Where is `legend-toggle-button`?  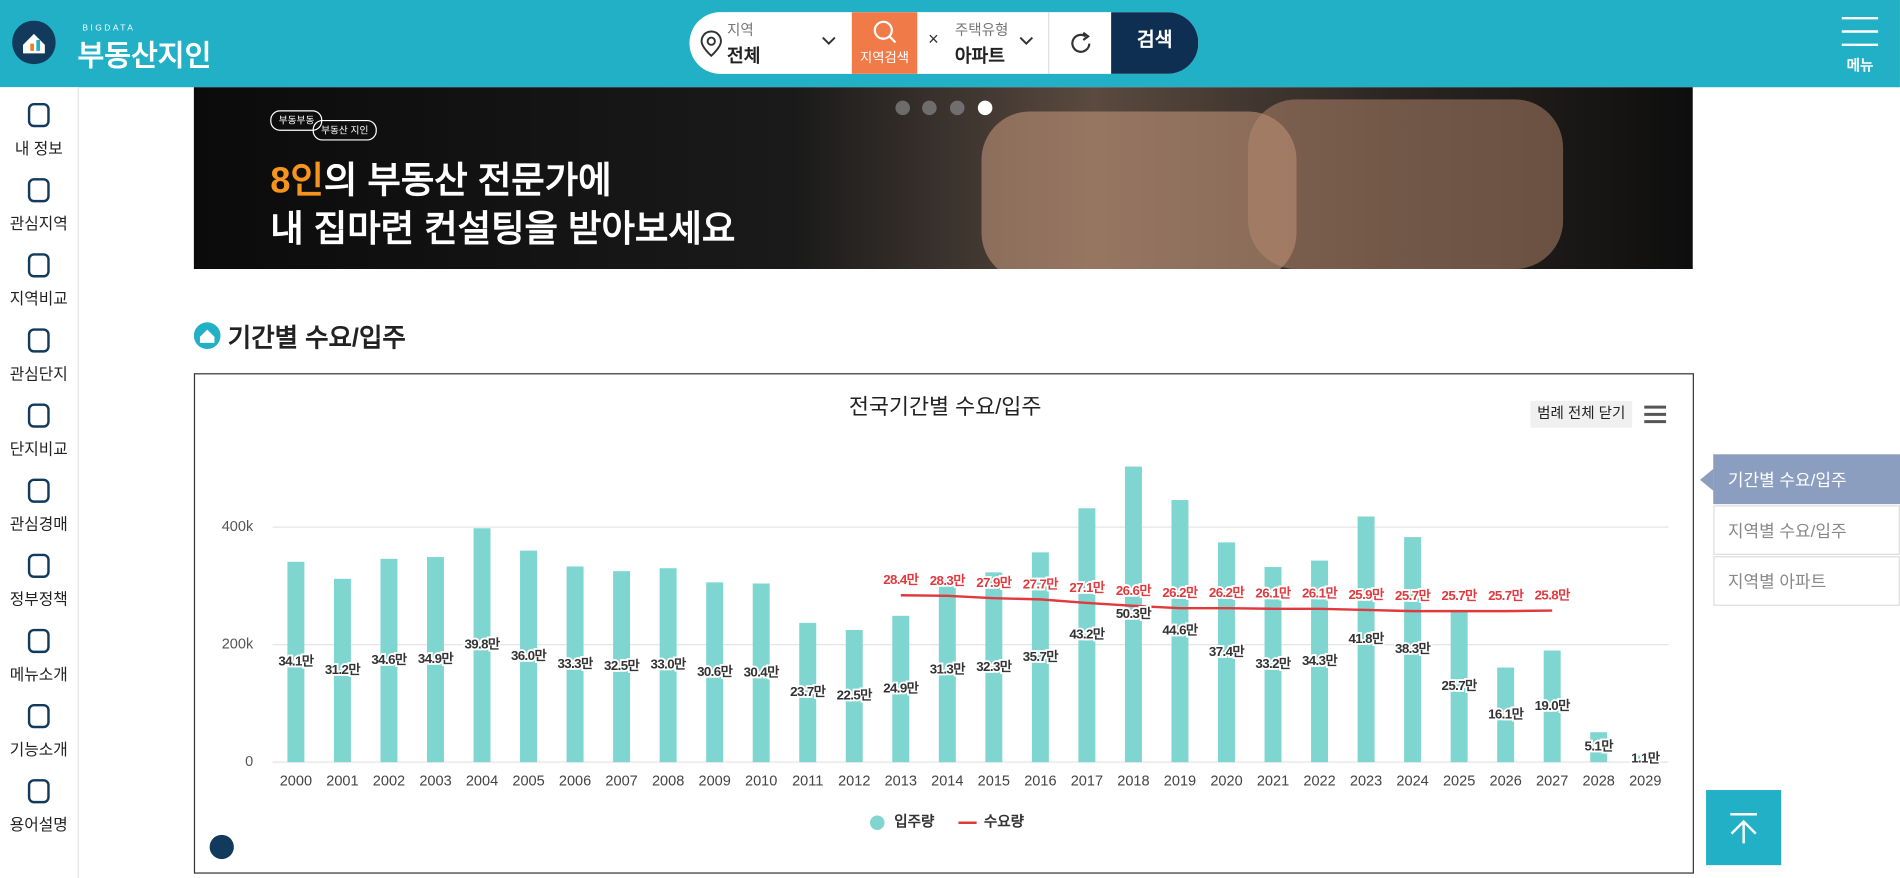
legend-toggle-button is located at coordinates (1581, 414).